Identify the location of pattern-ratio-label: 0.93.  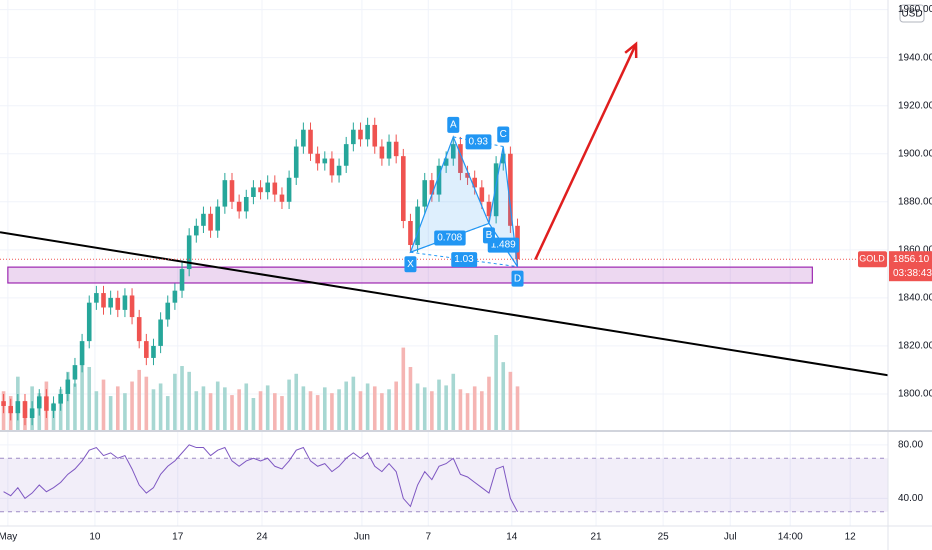
(479, 141).